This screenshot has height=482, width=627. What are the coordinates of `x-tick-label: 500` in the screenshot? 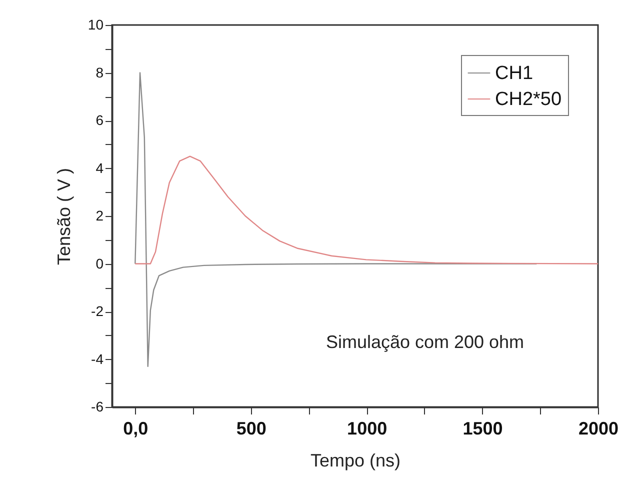 It's located at (251, 428).